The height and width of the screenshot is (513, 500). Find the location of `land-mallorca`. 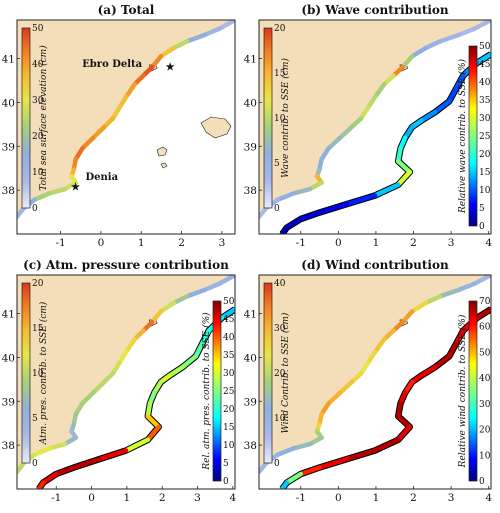

land-mallorca is located at coordinates (216, 127).